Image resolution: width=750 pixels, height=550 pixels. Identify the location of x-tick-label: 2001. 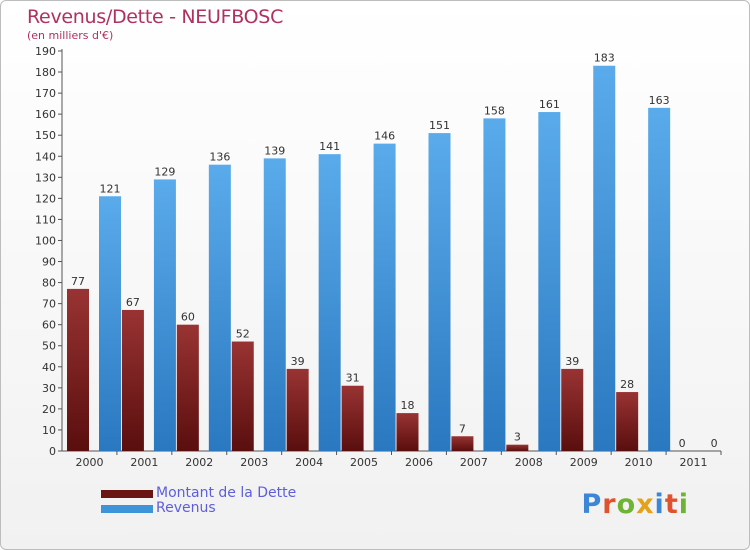
(144, 462).